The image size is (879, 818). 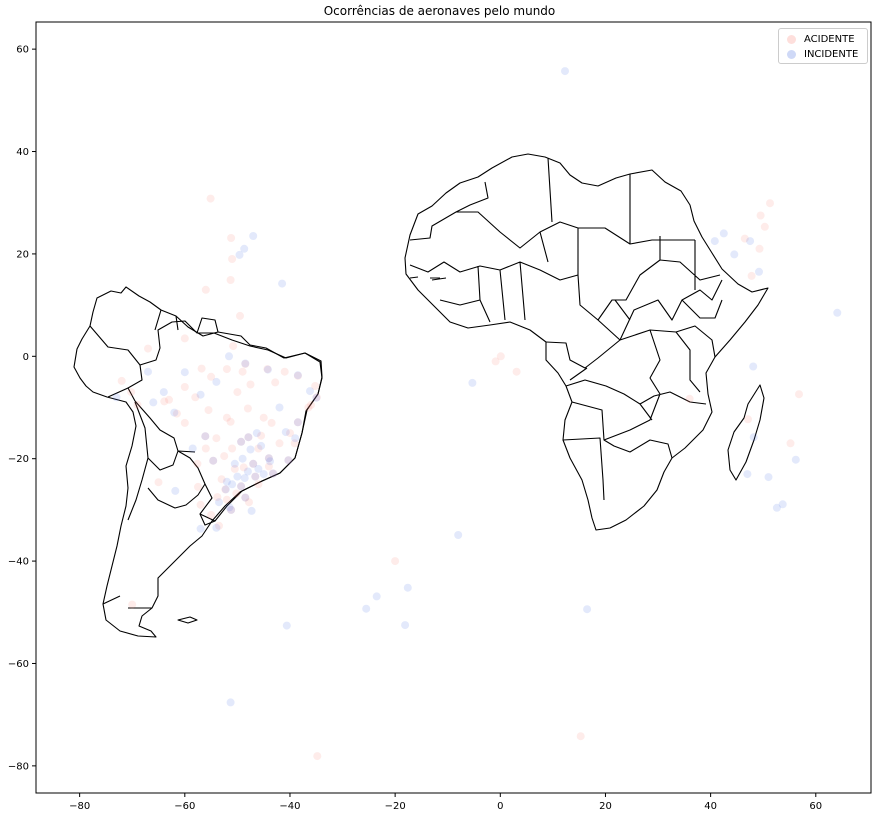 I want to click on x-tick-label: −20, so click(x=395, y=806).